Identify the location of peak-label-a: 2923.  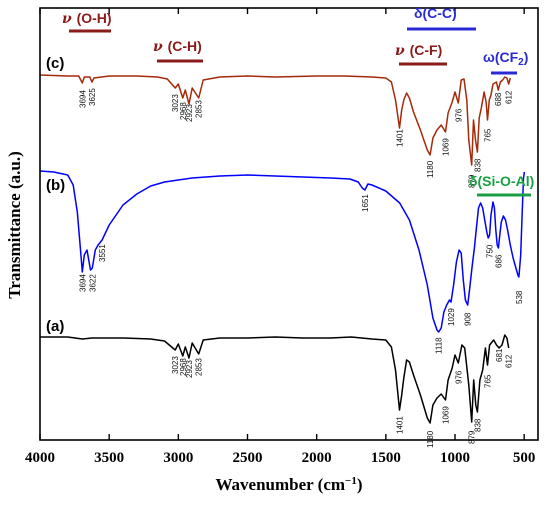
(189, 369).